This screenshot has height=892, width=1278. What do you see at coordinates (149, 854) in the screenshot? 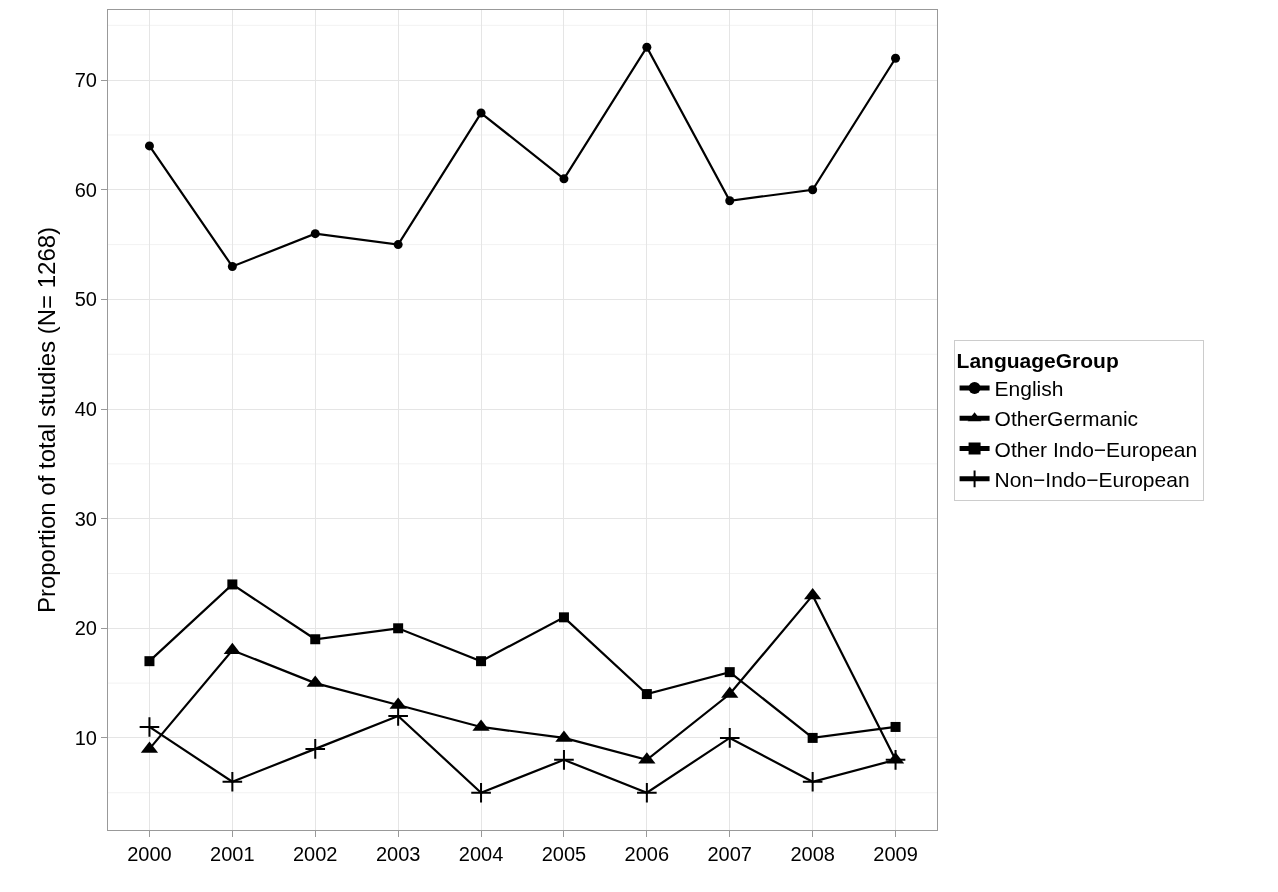
I see `x-tick-label: 2000` at bounding box center [149, 854].